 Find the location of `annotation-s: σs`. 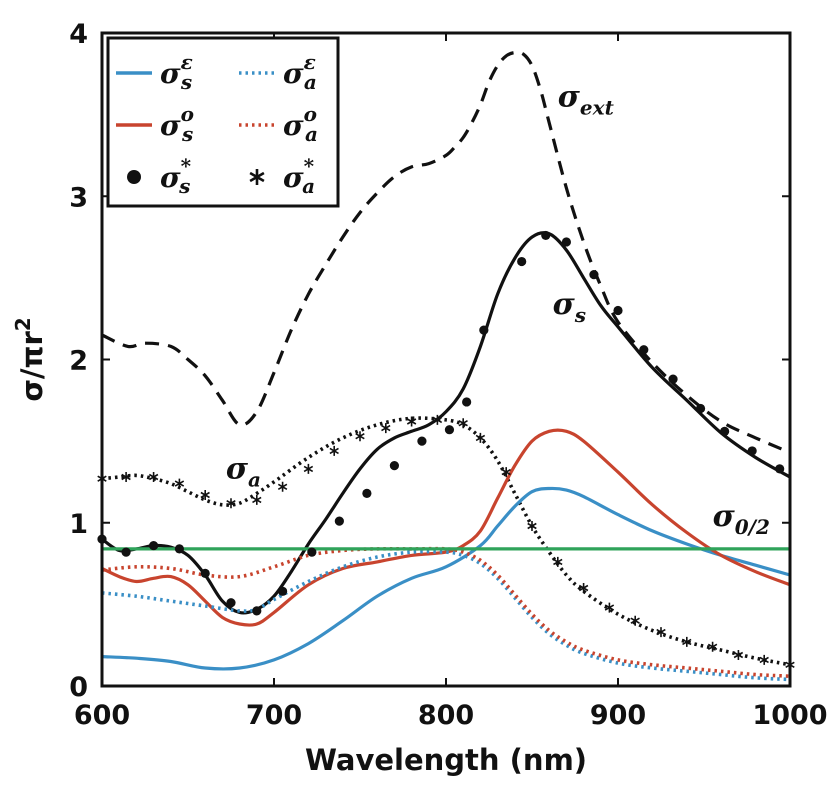

annotation-s: σs is located at coordinates (569, 307).